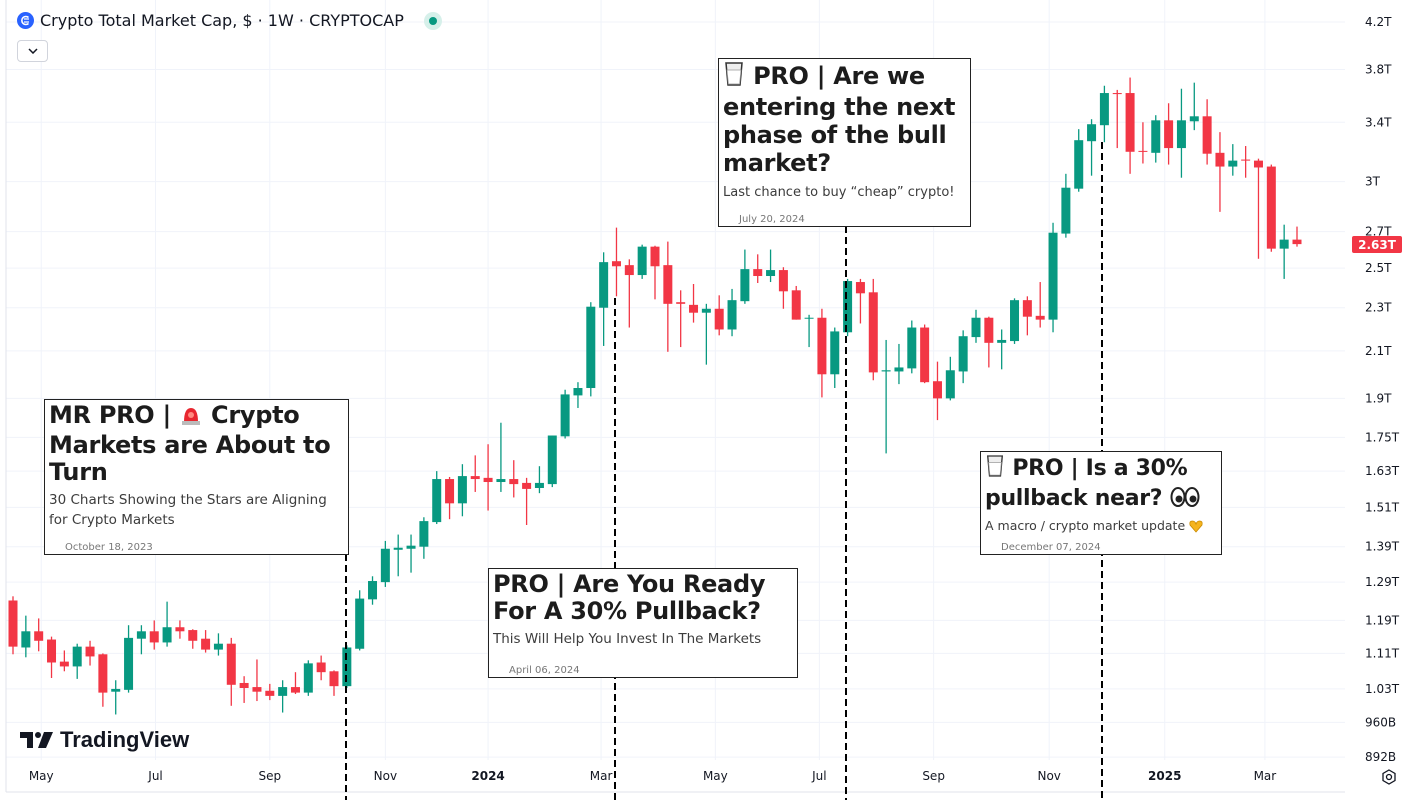 This screenshot has height=800, width=1416. I want to click on y-tick-label: 2.3T, so click(1378, 308).